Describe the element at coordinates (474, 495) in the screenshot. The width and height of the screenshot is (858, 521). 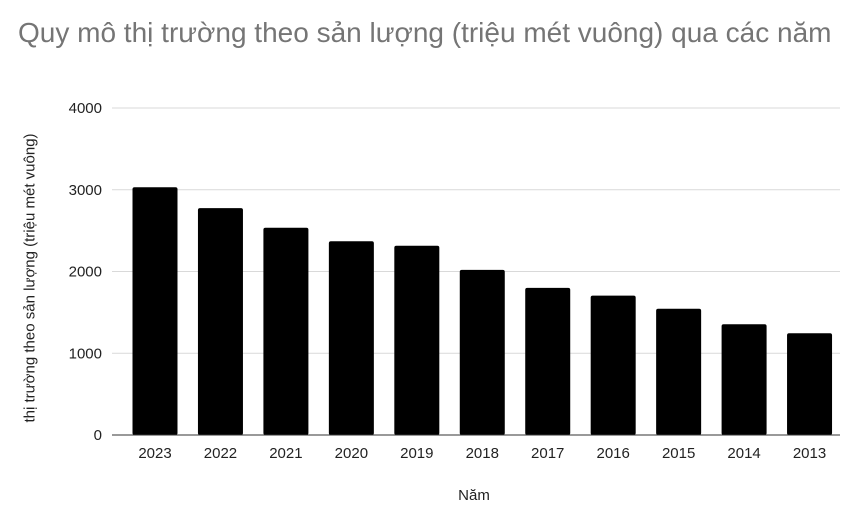
I see `x-axis-label: Năm` at that location.